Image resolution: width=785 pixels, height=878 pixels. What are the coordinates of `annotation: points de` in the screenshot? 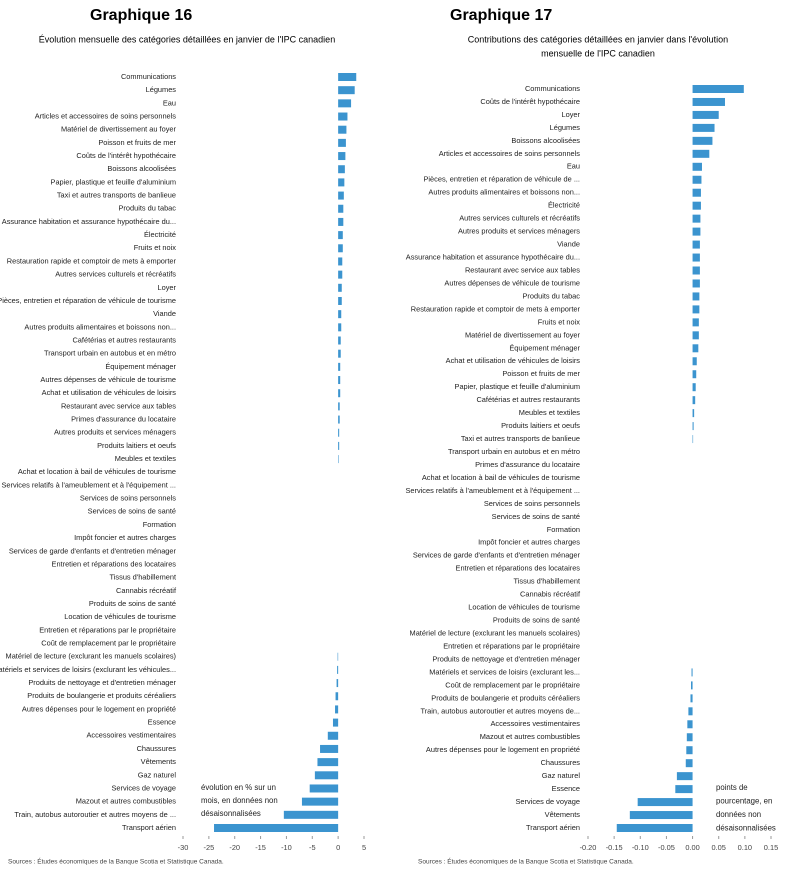 It's located at (732, 787).